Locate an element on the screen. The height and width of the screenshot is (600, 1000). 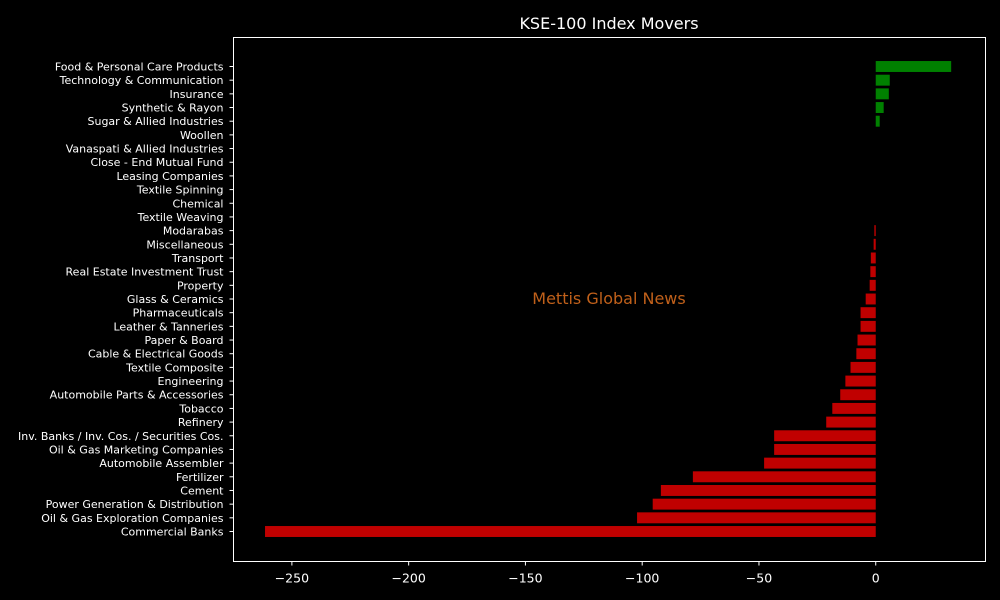
category-label: Glass & Ceramics is located at coordinates (175, 299).